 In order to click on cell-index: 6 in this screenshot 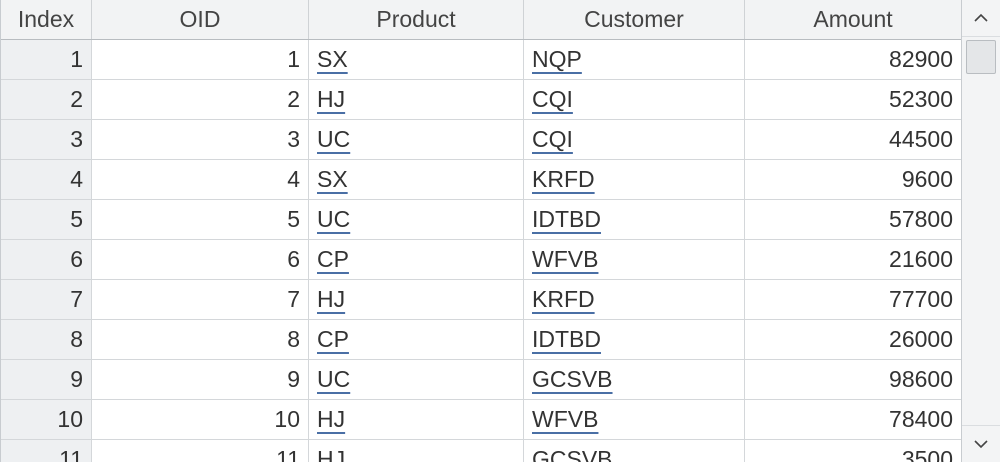, I will do `click(46, 259)`.